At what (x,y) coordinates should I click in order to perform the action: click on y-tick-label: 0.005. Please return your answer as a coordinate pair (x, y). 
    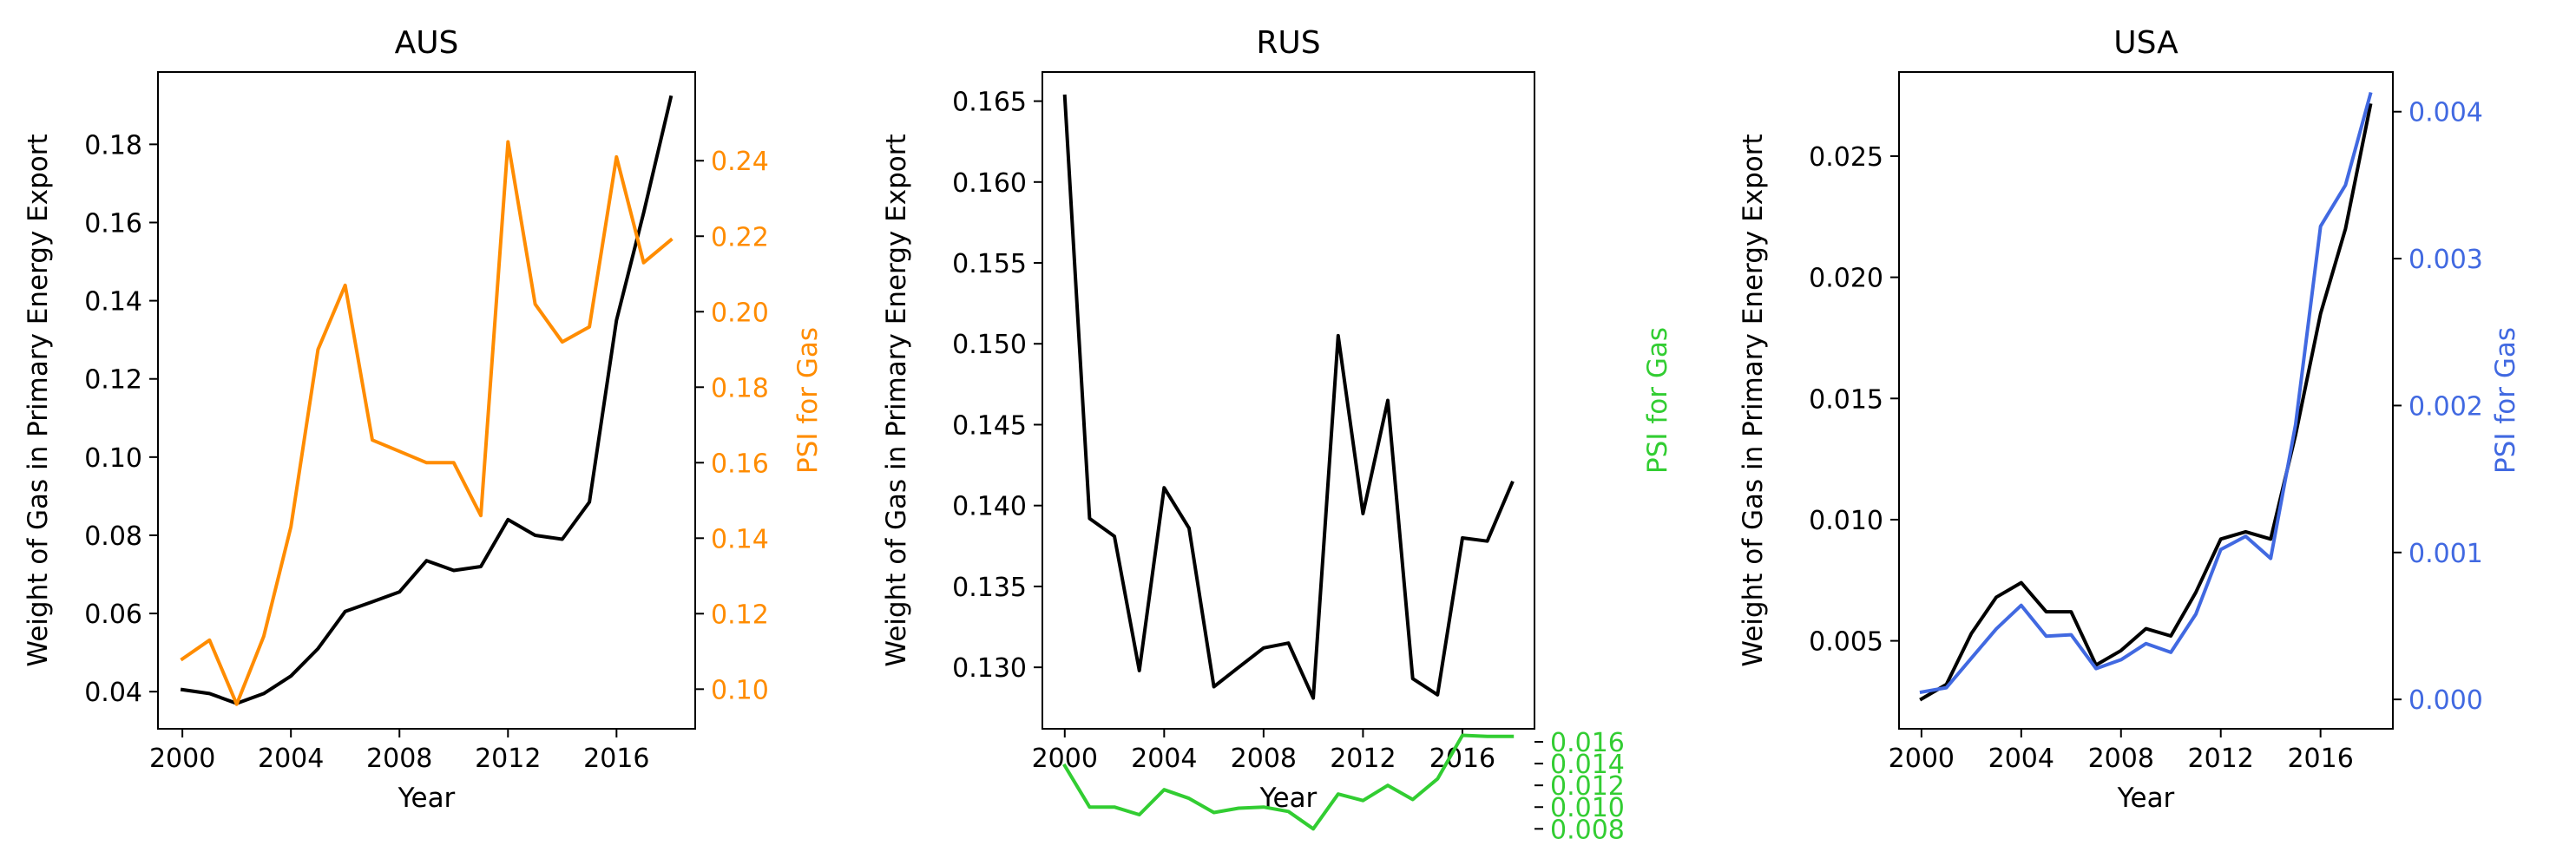
    Looking at the image, I should click on (1846, 643).